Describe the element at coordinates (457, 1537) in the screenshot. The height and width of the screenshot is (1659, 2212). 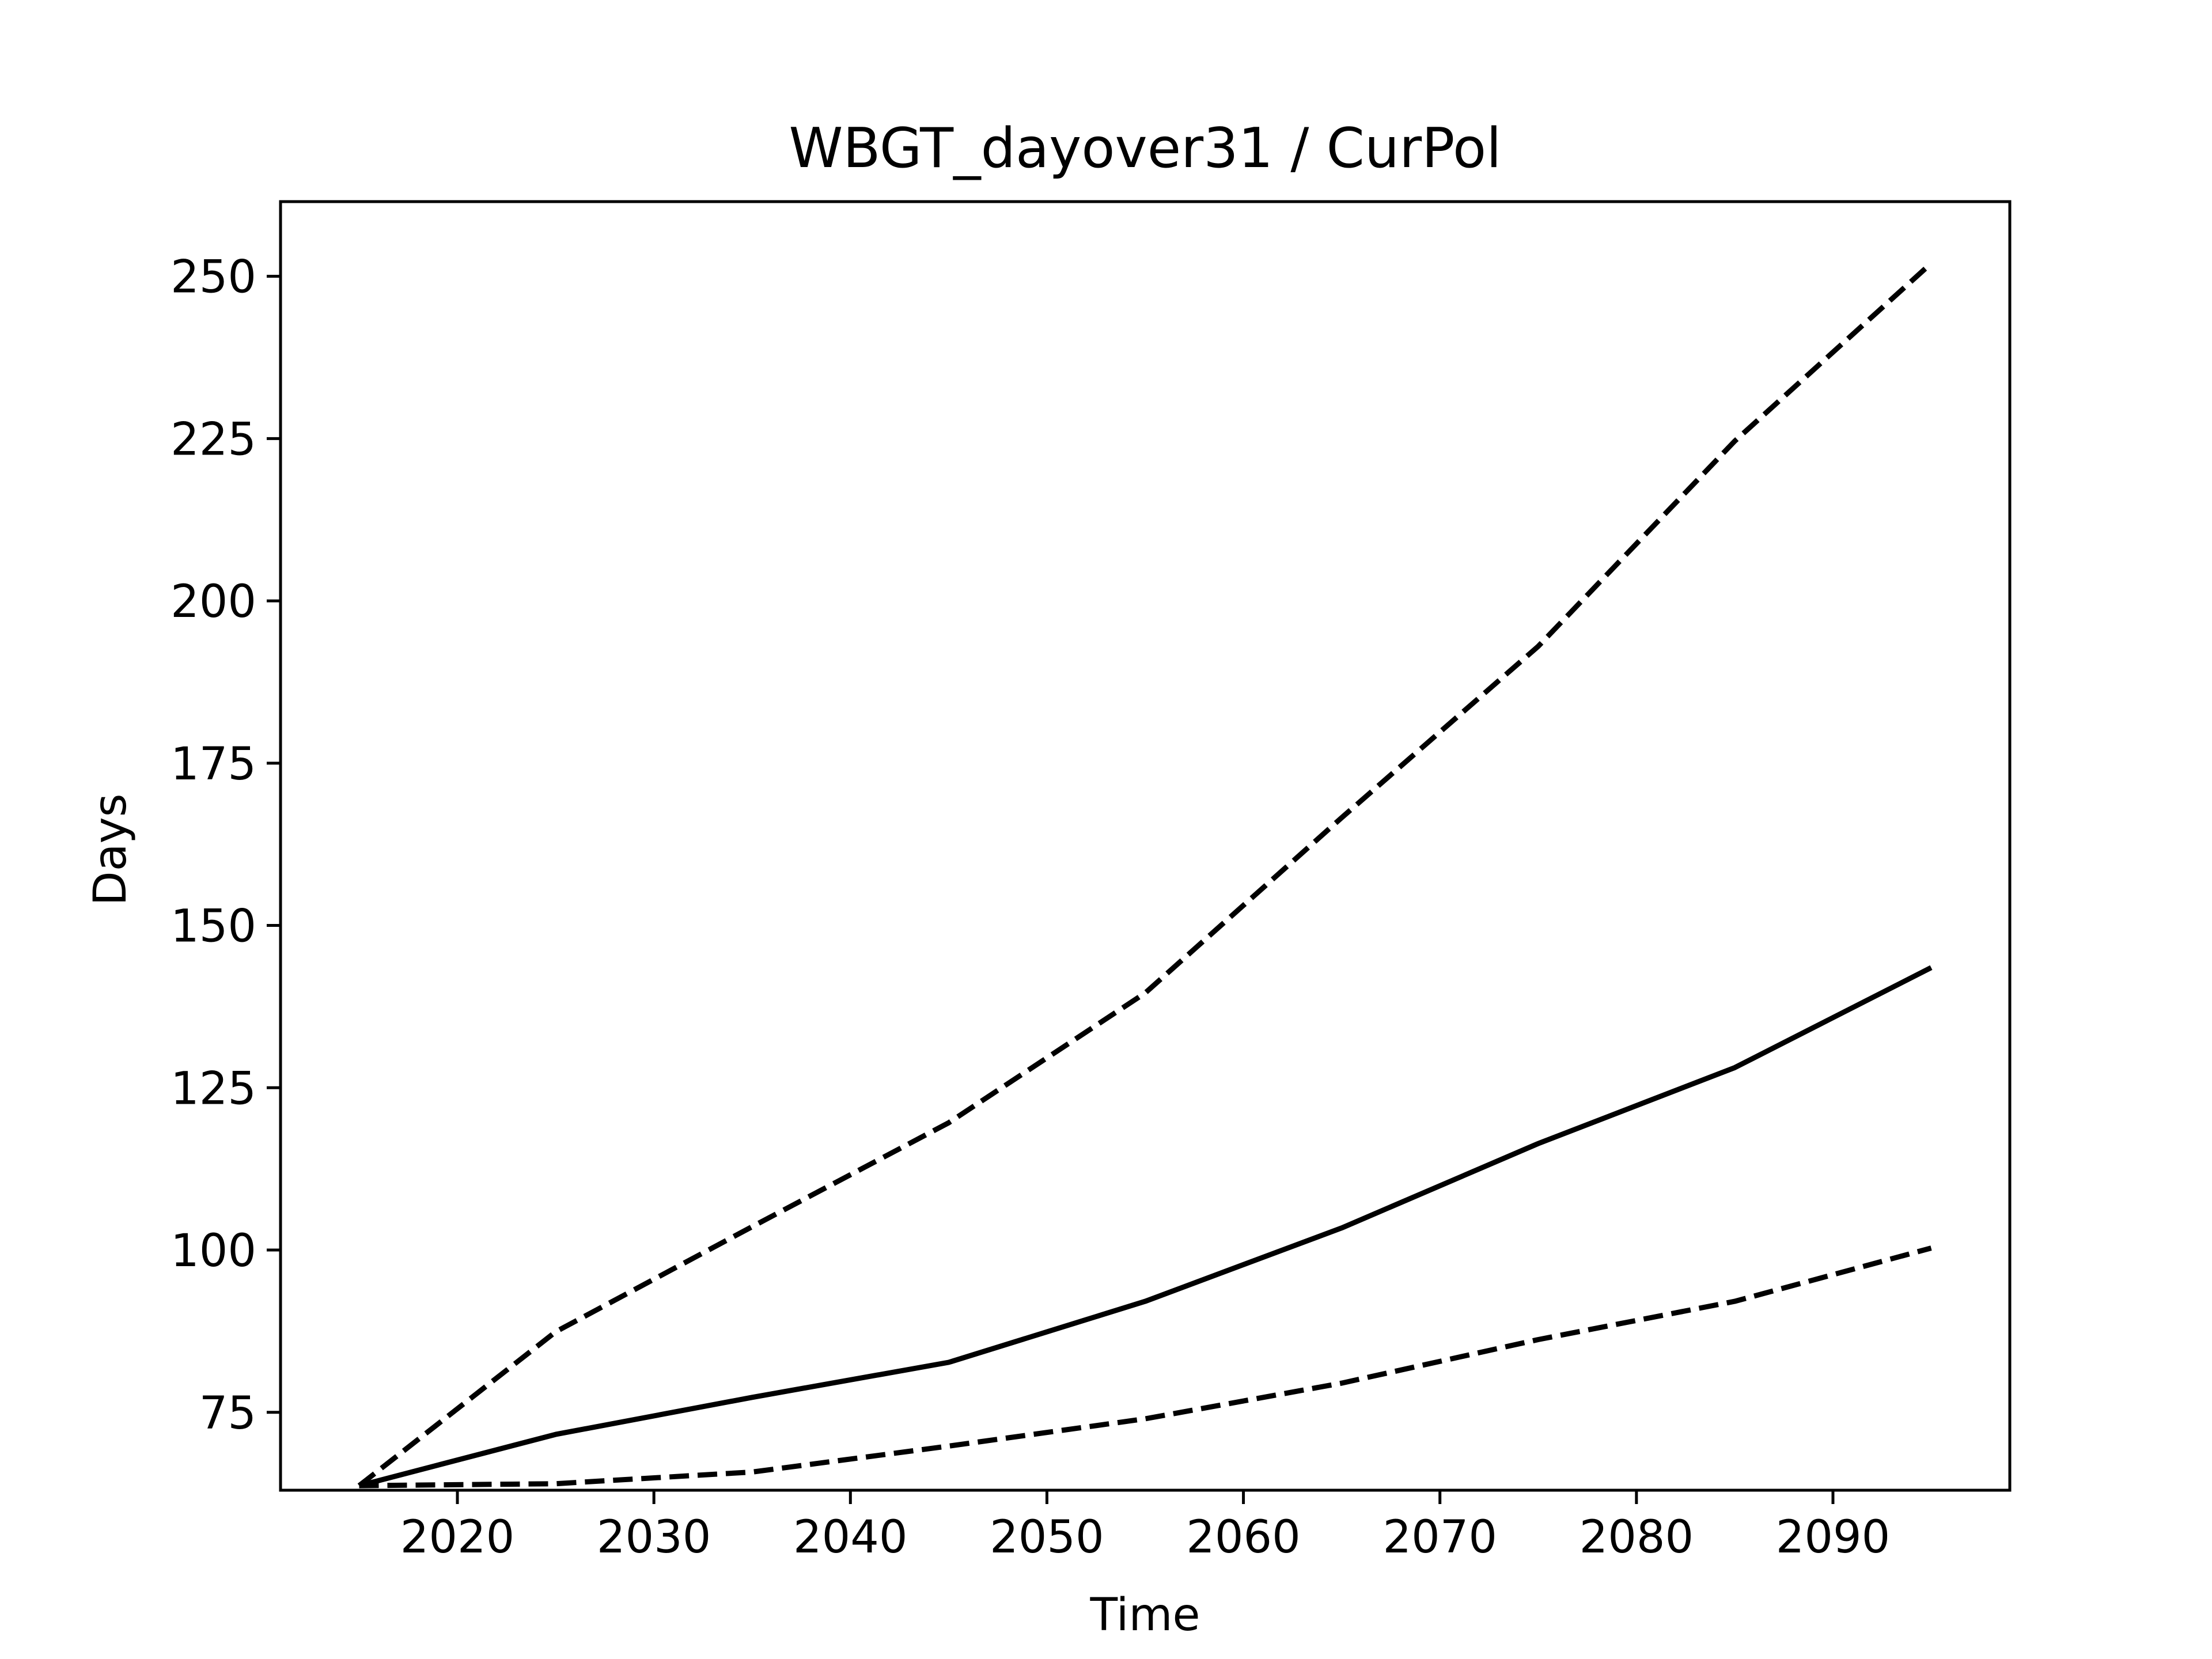
I see `x-tick-label: 2020` at that location.